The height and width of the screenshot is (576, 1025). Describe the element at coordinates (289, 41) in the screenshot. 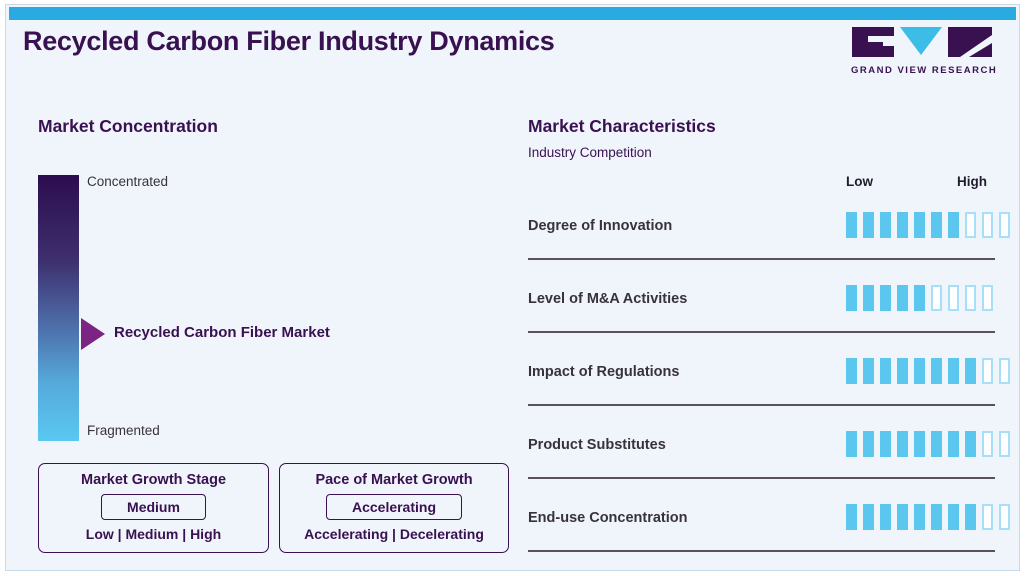

I see `page-title: Recycled Carbon Fiber Industry Dynamics` at that location.